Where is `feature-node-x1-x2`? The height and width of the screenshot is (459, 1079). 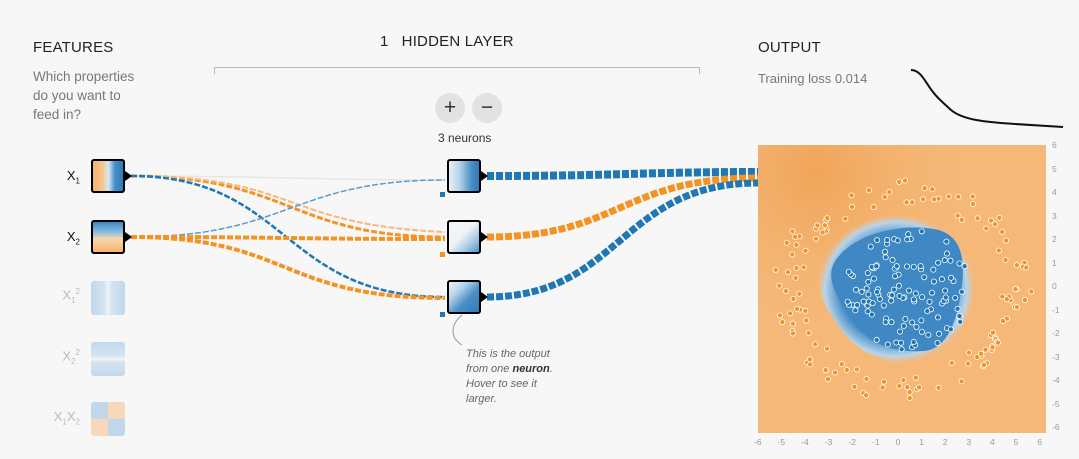 feature-node-x1-x2 is located at coordinates (108, 419).